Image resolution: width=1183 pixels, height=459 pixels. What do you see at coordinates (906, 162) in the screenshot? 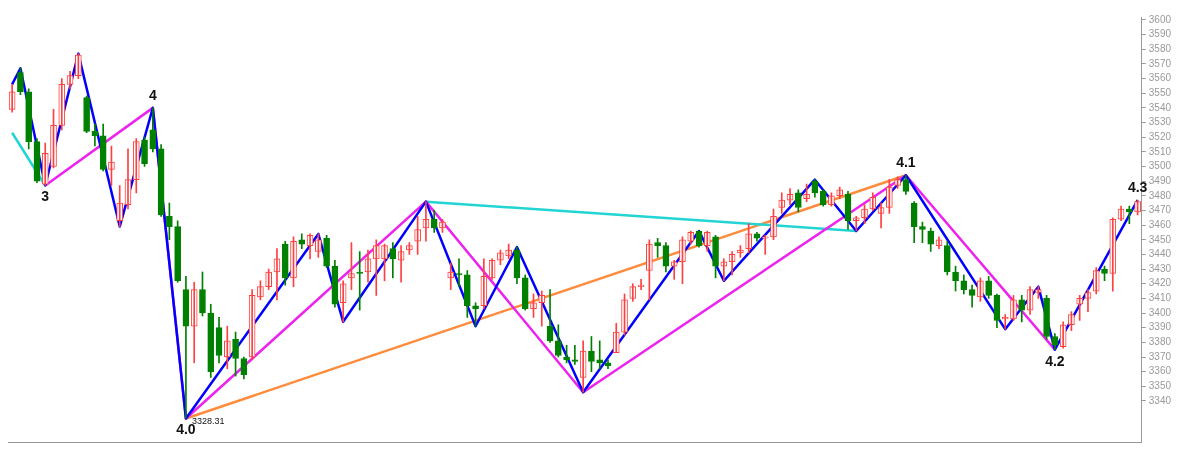
I see `annotation: 4.1` at bounding box center [906, 162].